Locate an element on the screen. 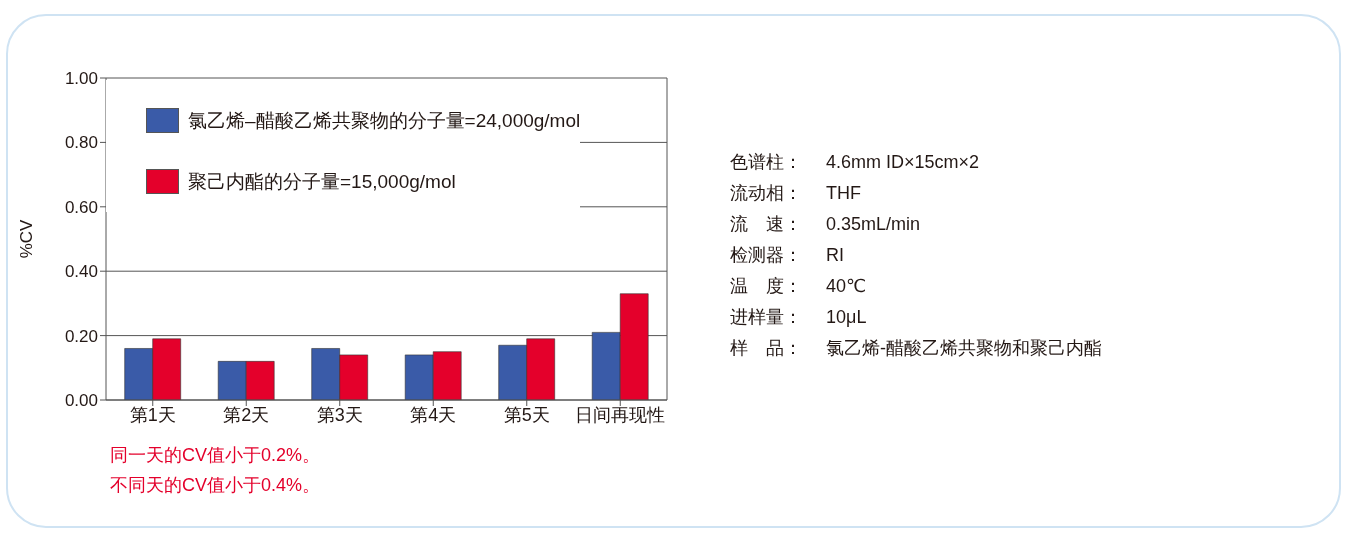  legend-label: 氯乙烯–醋酸乙烯共聚物的分子量=24,000g/mol is located at coordinates (384, 120).